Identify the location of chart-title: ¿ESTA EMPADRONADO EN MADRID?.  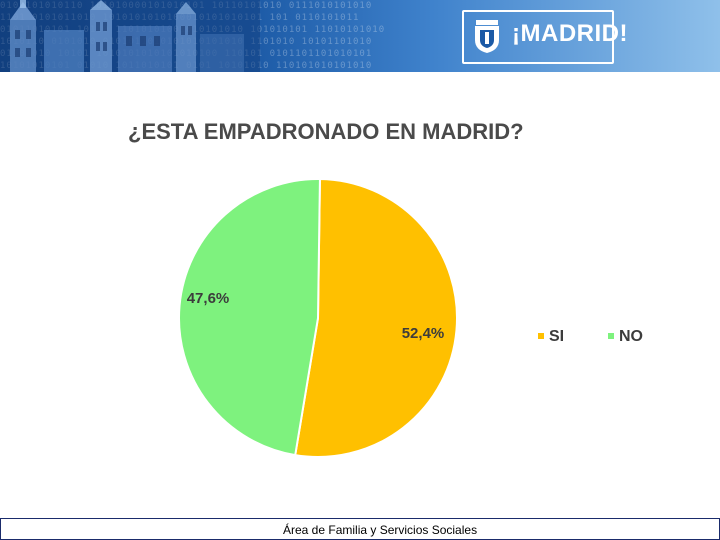
(326, 131).